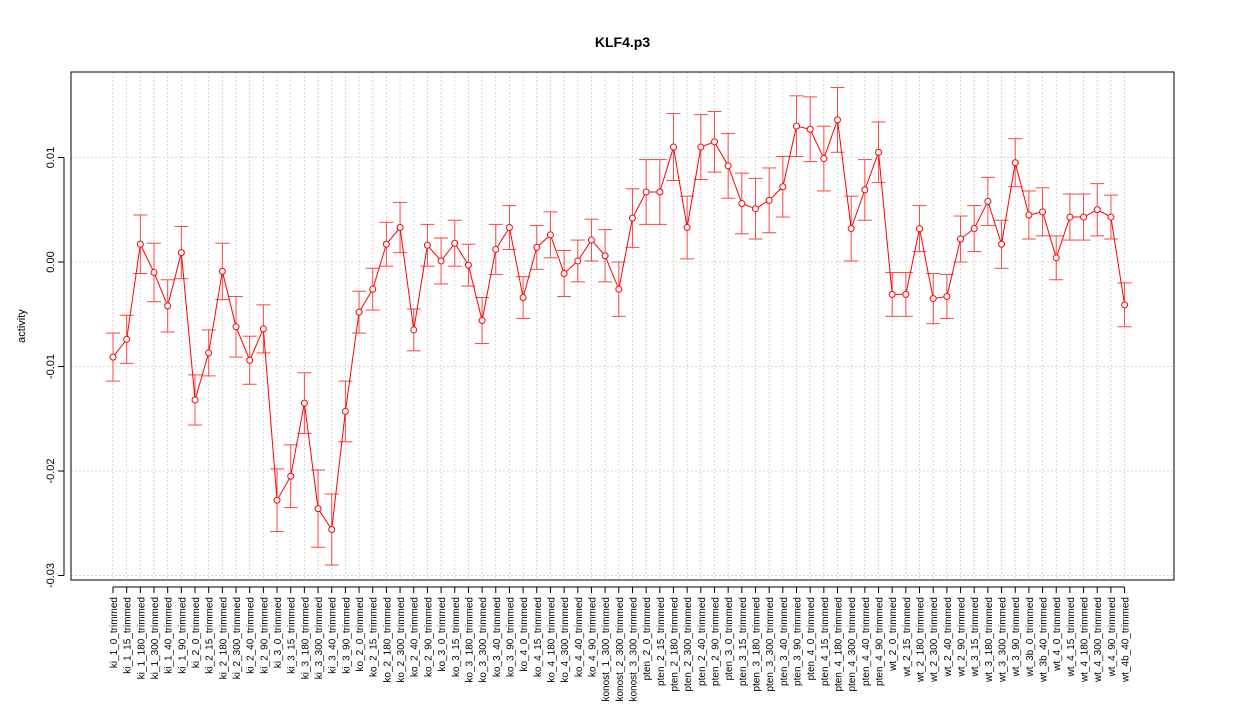 The width and height of the screenshot is (1245, 725). Describe the element at coordinates (319, 638) in the screenshot. I see `x-tick-label: ki_3_300_trimmed` at that location.